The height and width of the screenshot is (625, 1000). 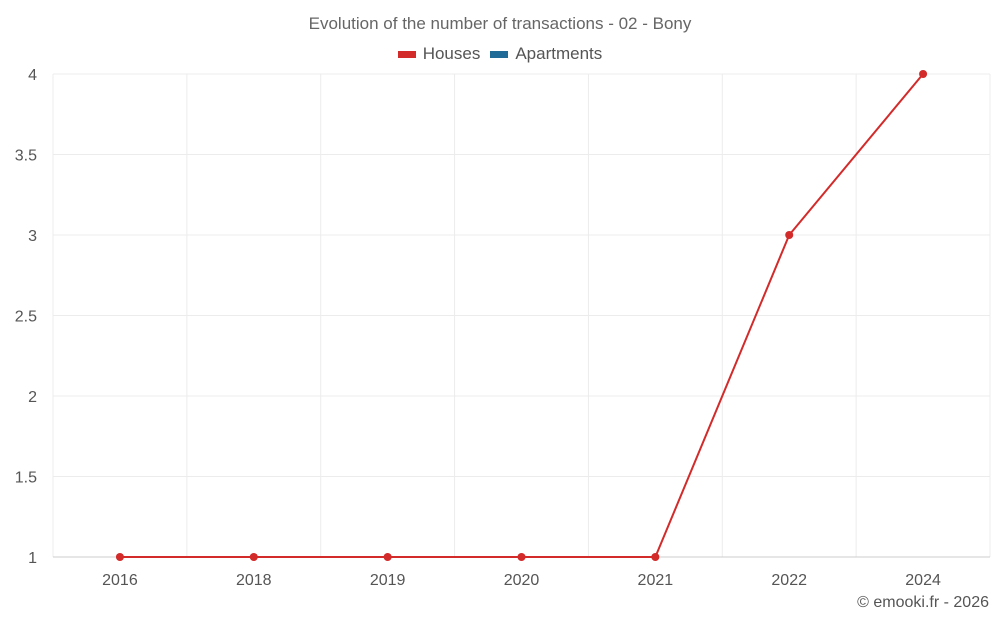 What do you see at coordinates (32, 397) in the screenshot?
I see `y-tick-label: 2` at bounding box center [32, 397].